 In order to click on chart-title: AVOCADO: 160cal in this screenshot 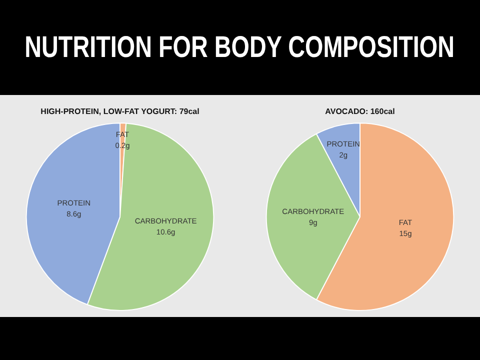, I will do `click(360, 111)`.